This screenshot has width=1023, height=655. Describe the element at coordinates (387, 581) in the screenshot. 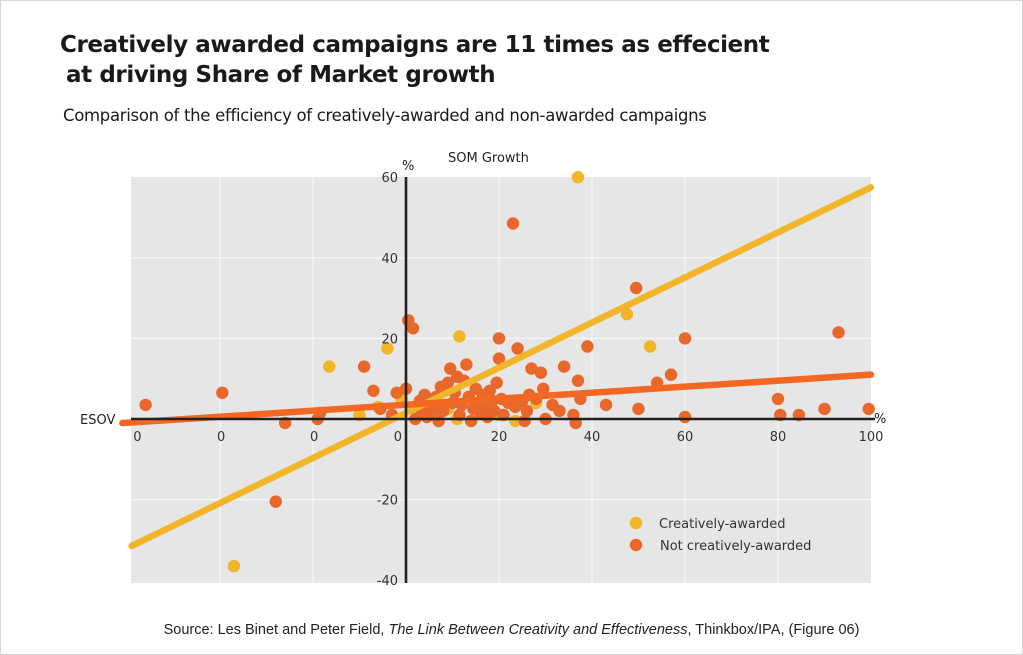

I see `y-tick-label: -40` at that location.